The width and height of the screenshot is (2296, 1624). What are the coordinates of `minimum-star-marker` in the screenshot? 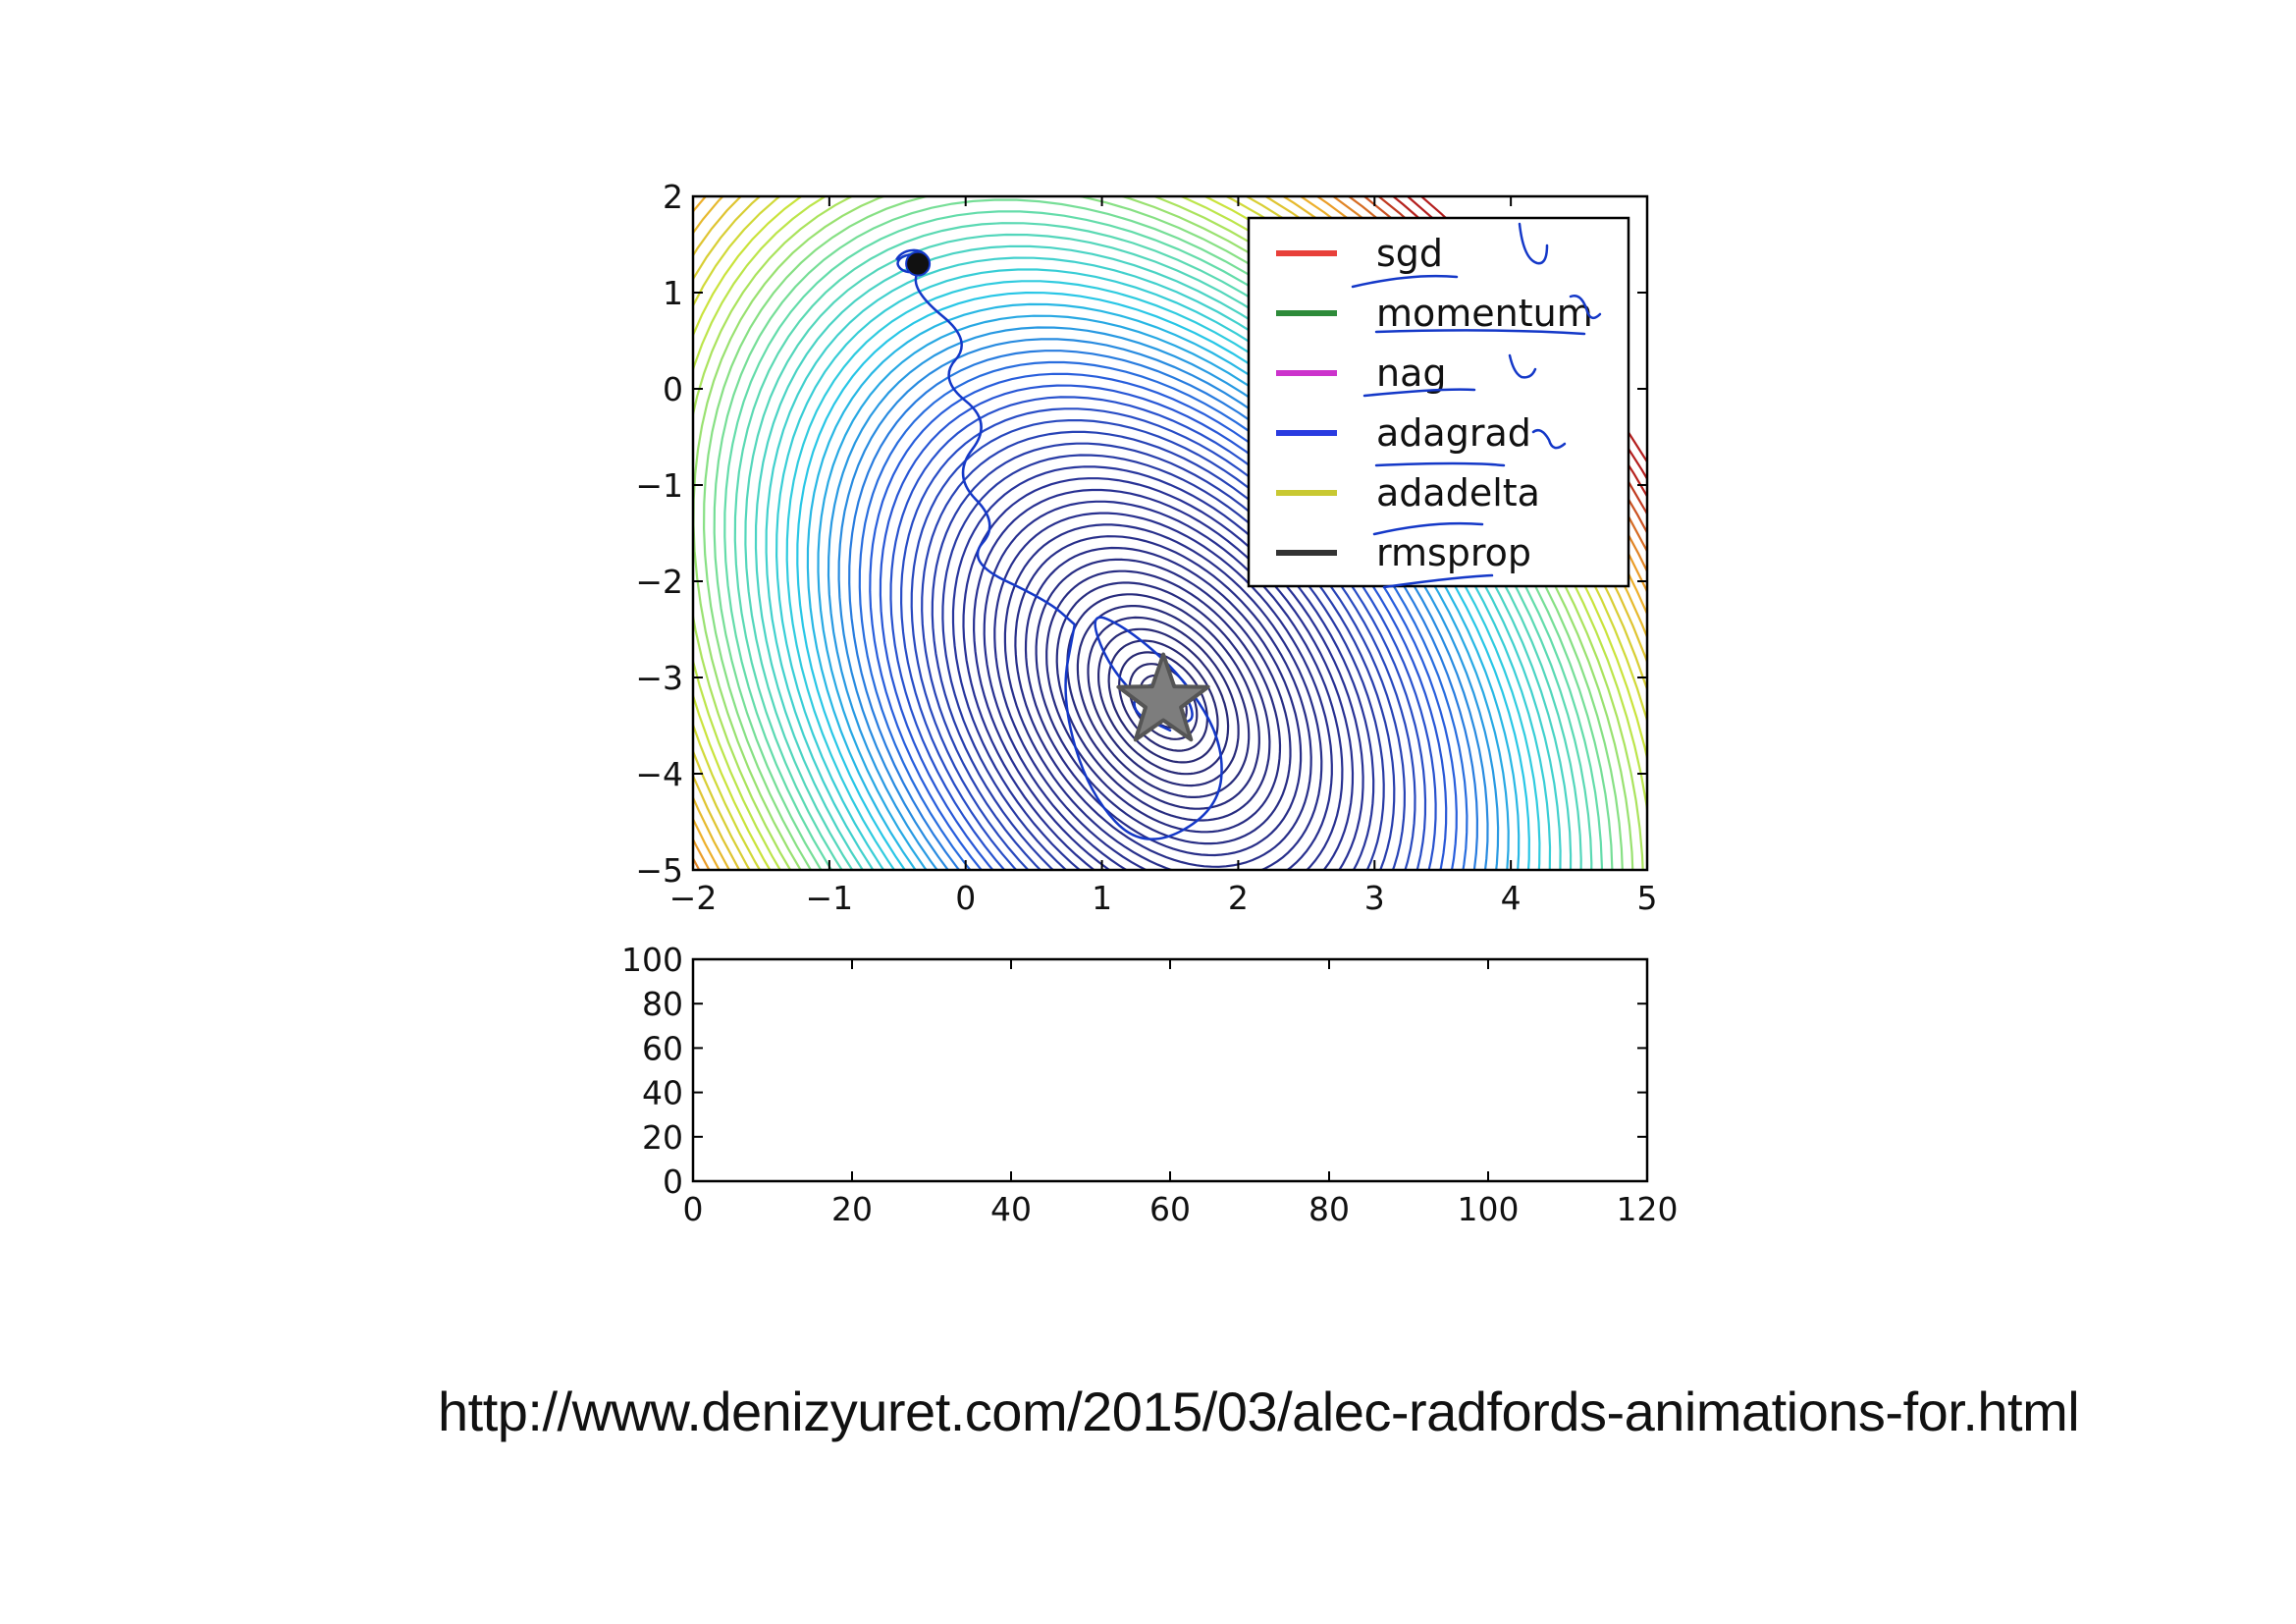 It's located at (1163, 697).